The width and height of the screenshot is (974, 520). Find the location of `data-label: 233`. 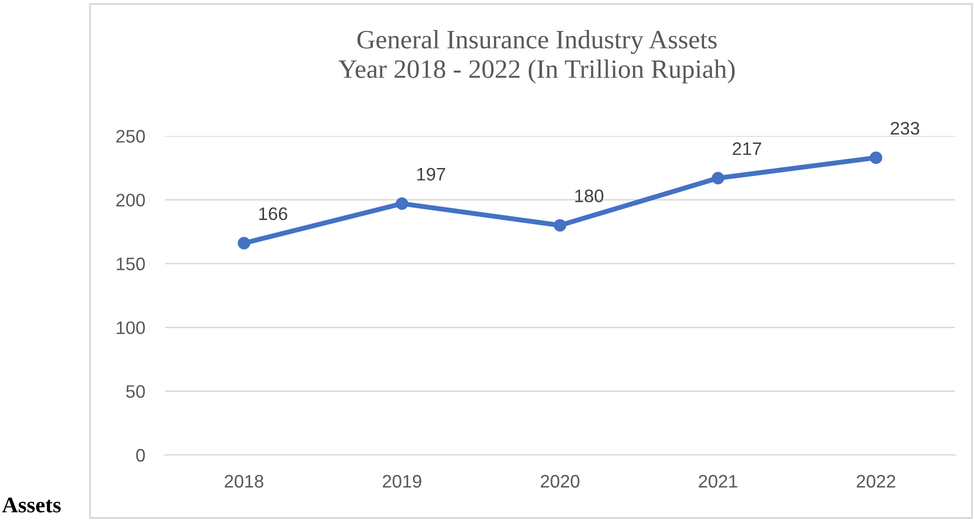

data-label: 233 is located at coordinates (905, 128).